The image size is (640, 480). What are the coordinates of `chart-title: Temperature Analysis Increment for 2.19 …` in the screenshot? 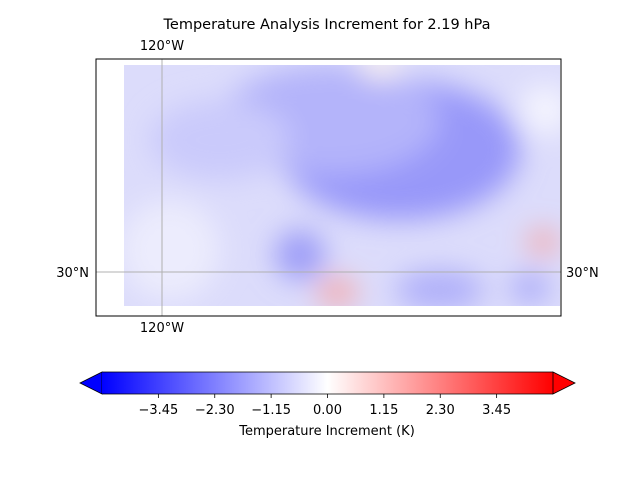 It's located at (327, 25).